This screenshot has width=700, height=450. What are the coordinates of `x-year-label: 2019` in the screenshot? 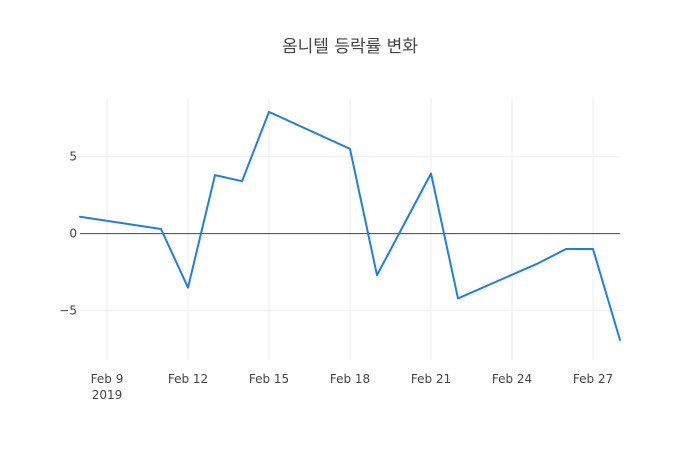 It's located at (107, 395).